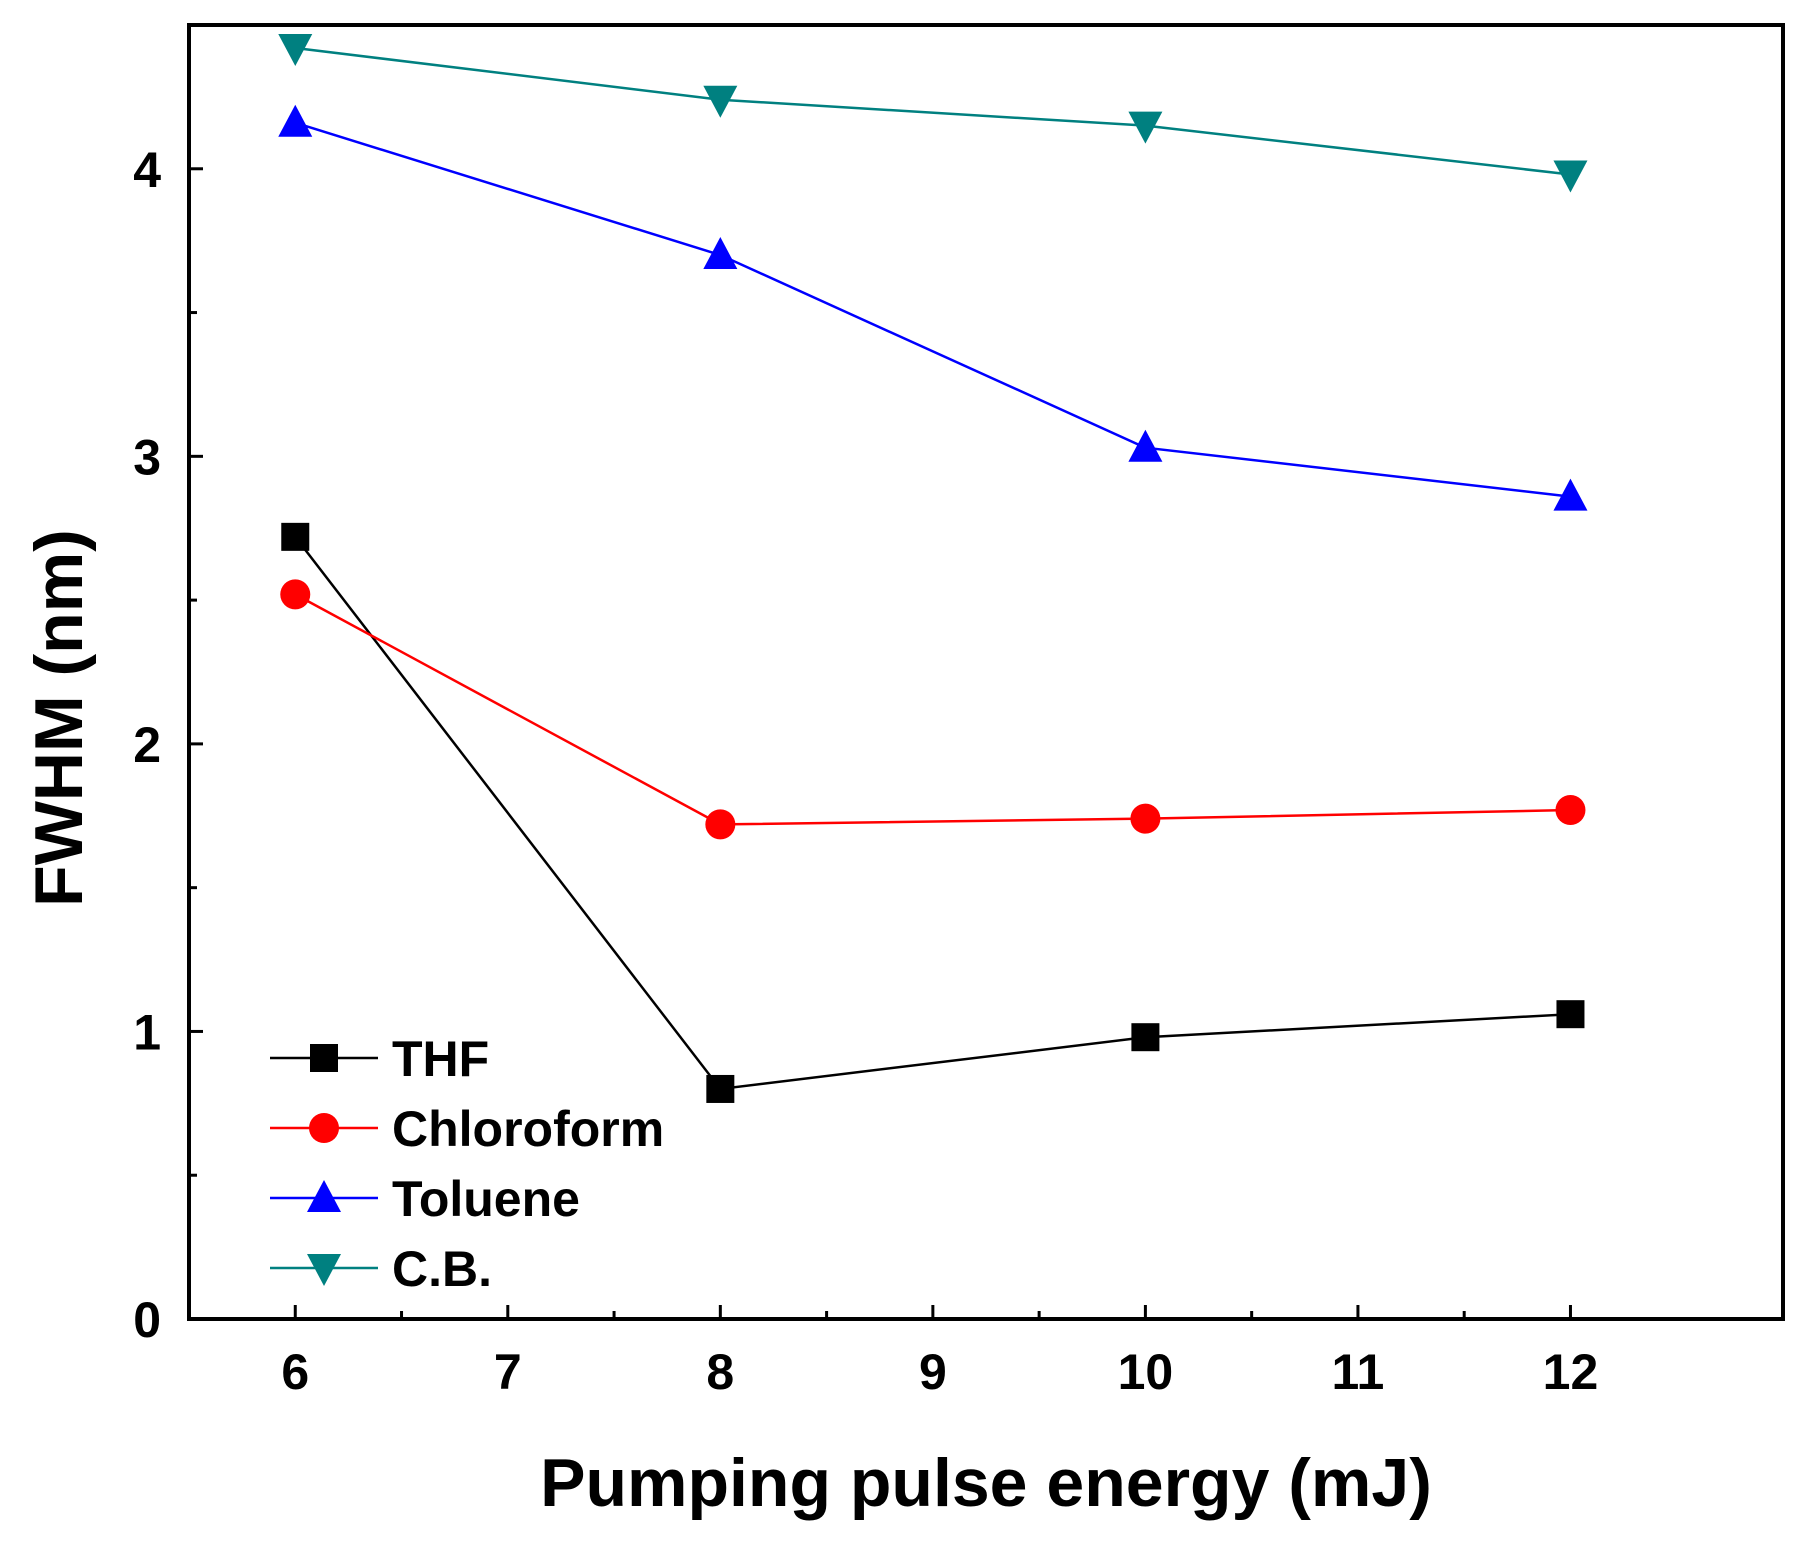  Describe the element at coordinates (720, 1372) in the screenshot. I see `x-tick-label-8: 8` at that location.